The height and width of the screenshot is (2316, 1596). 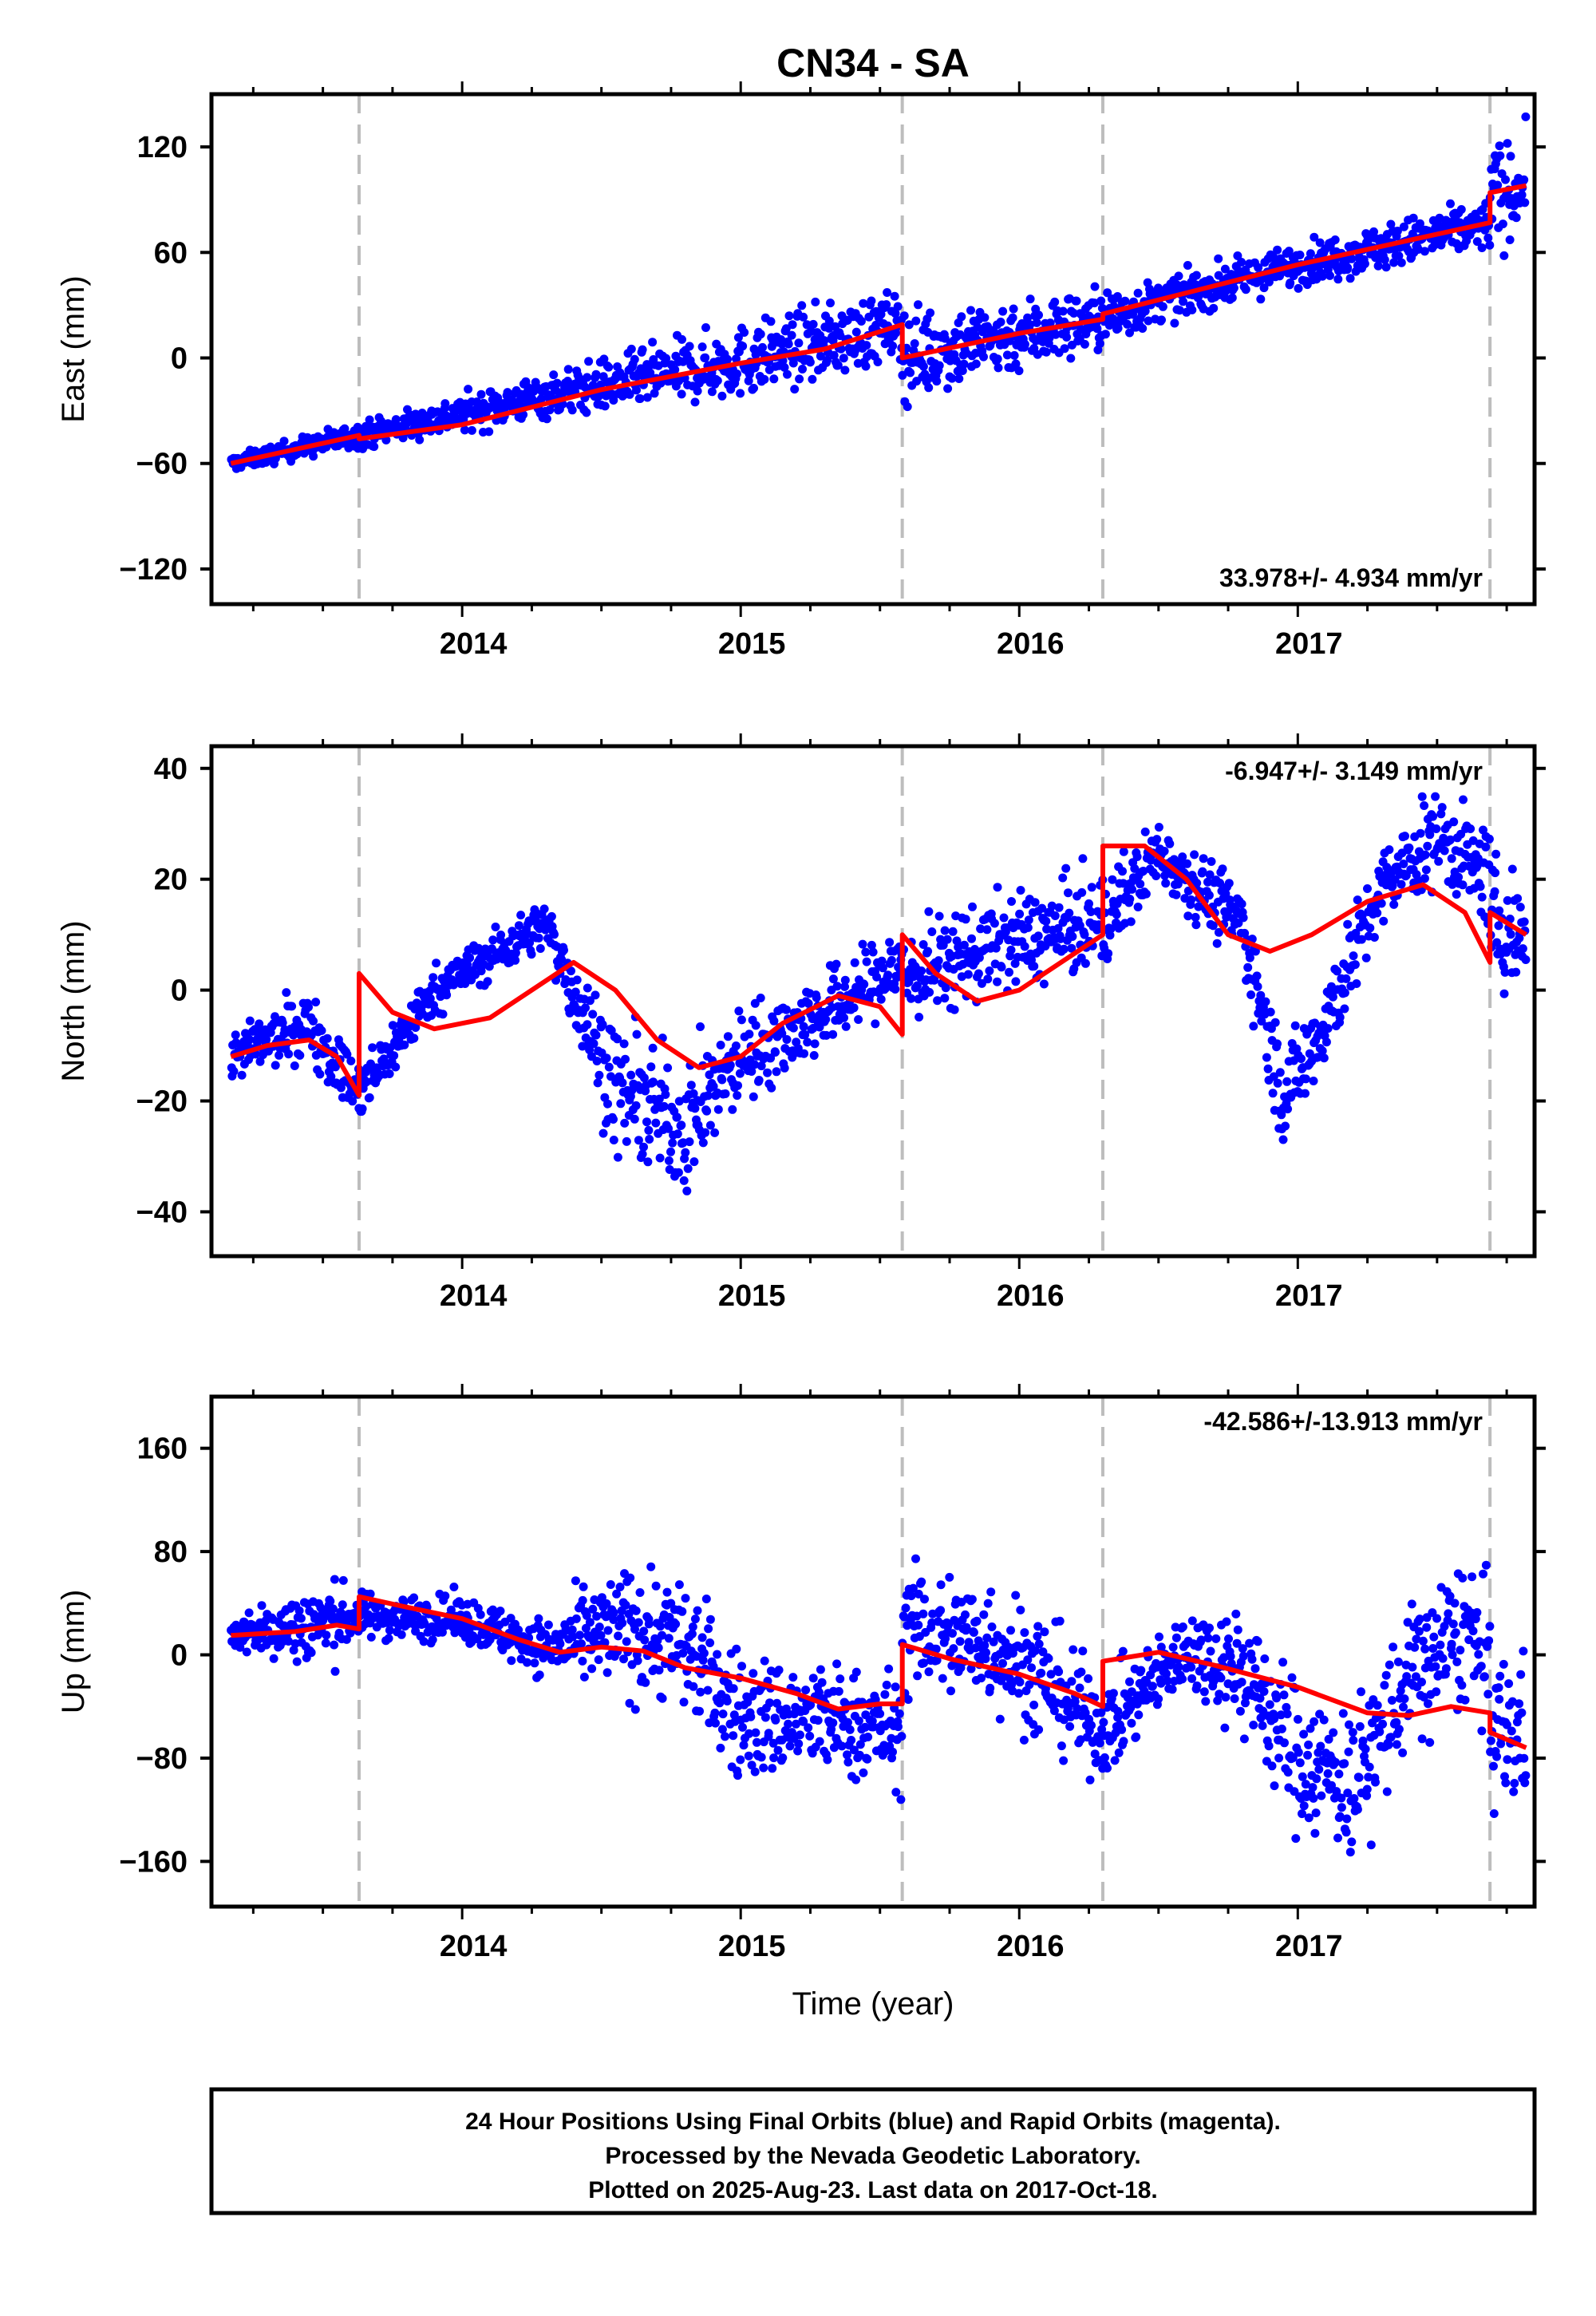 What do you see at coordinates (171, 253) in the screenshot?
I see `y-tick-label: 60` at bounding box center [171, 253].